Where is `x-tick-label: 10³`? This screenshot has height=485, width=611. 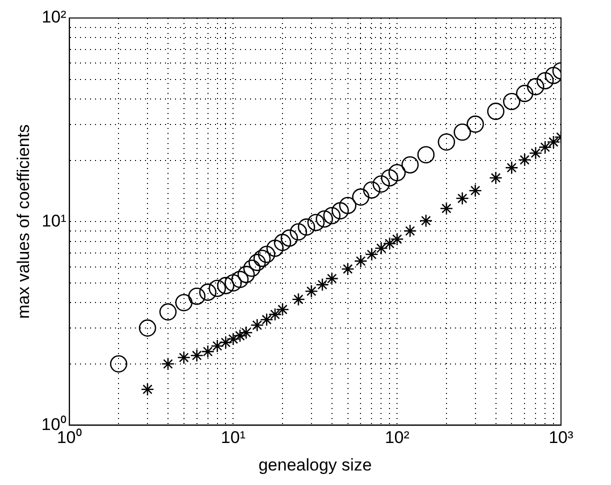 x-tick-label: 10³ is located at coordinates (561, 438).